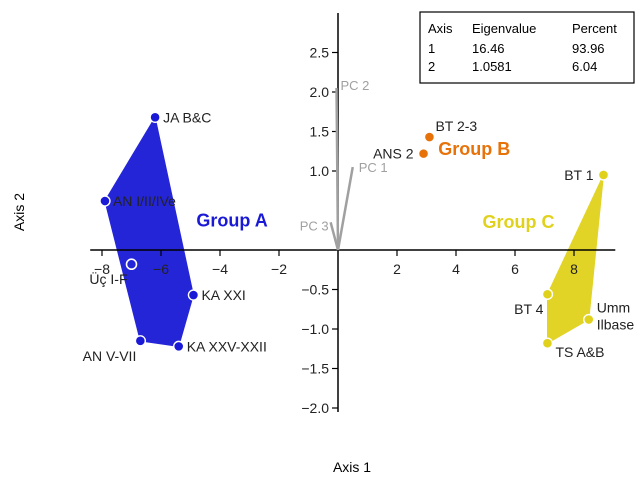 The width and height of the screenshot is (641, 483). Describe the element at coordinates (102, 269) in the screenshot. I see `x-tick-label: −8` at that location.